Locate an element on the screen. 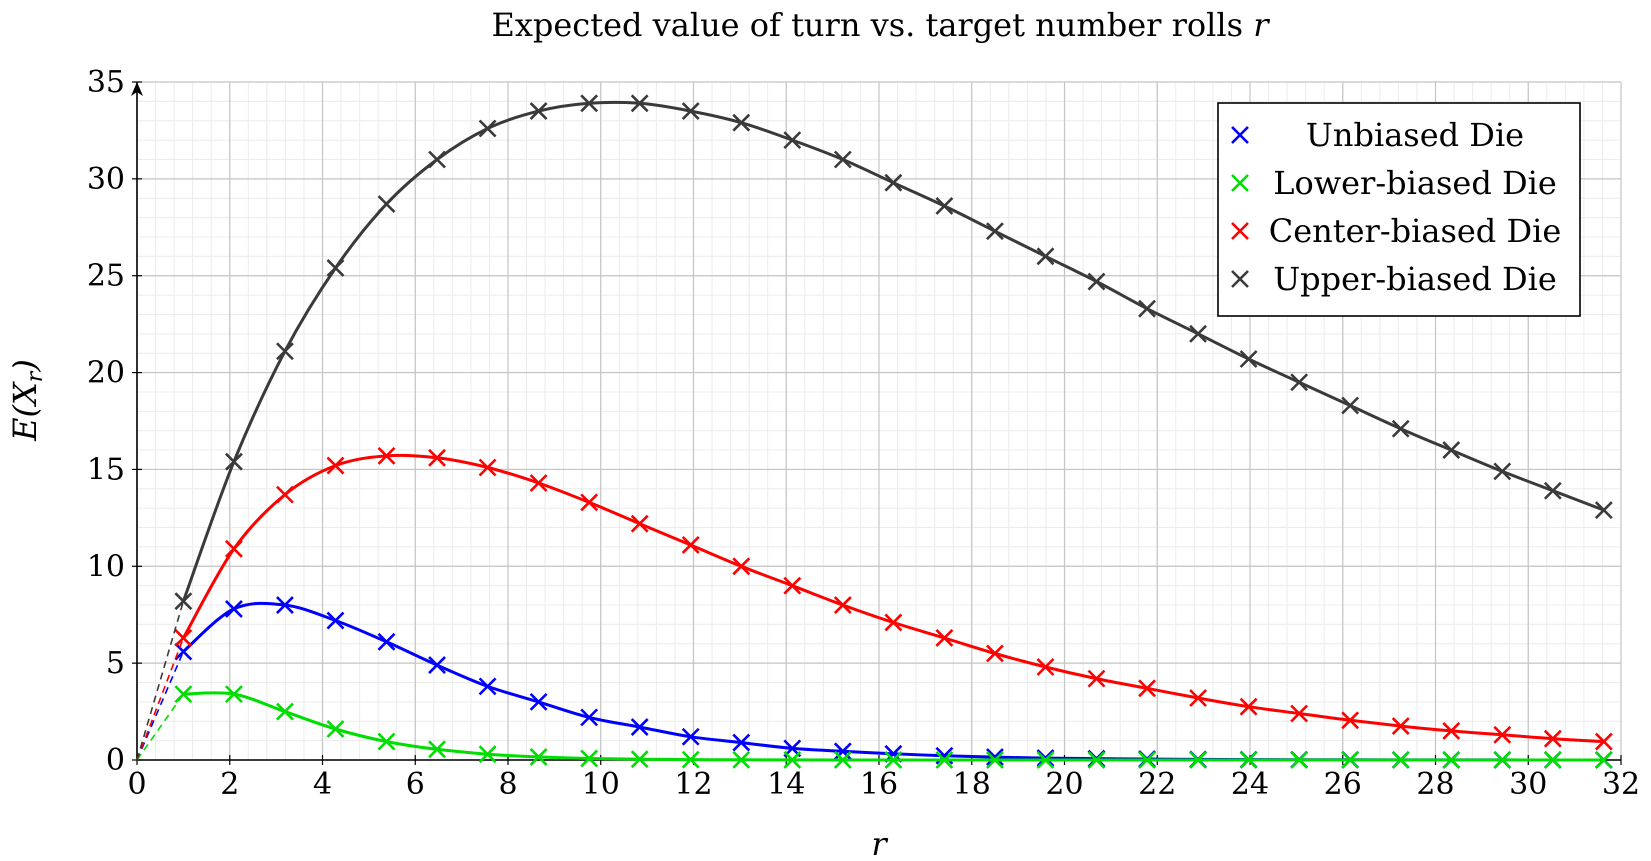 The width and height of the screenshot is (1651, 861). y-tick-label: 35 is located at coordinates (106, 82).